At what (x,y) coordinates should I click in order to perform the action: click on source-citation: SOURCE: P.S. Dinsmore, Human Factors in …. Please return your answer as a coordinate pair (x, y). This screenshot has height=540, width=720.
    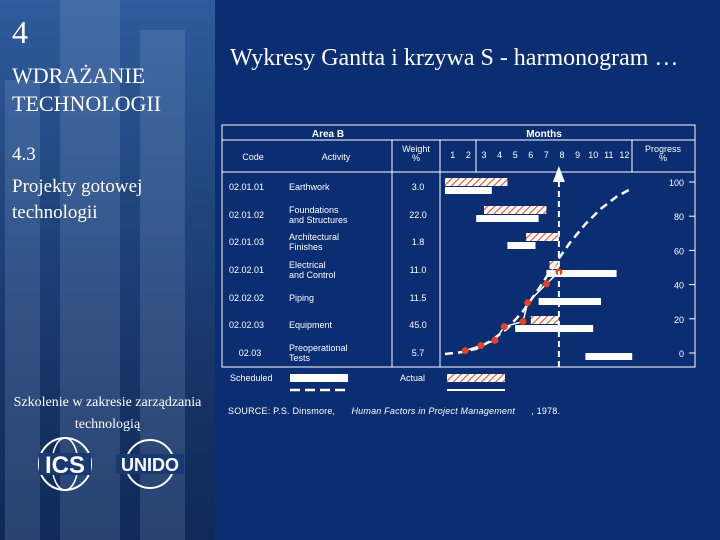
    Looking at the image, I should click on (394, 411).